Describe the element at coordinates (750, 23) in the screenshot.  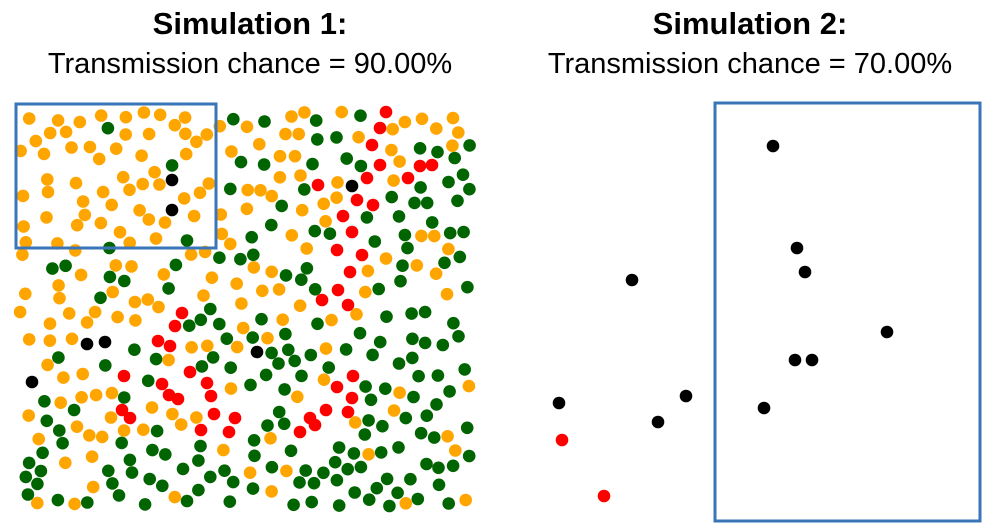
I see `simulation-2-title: Simulation 2:` at that location.